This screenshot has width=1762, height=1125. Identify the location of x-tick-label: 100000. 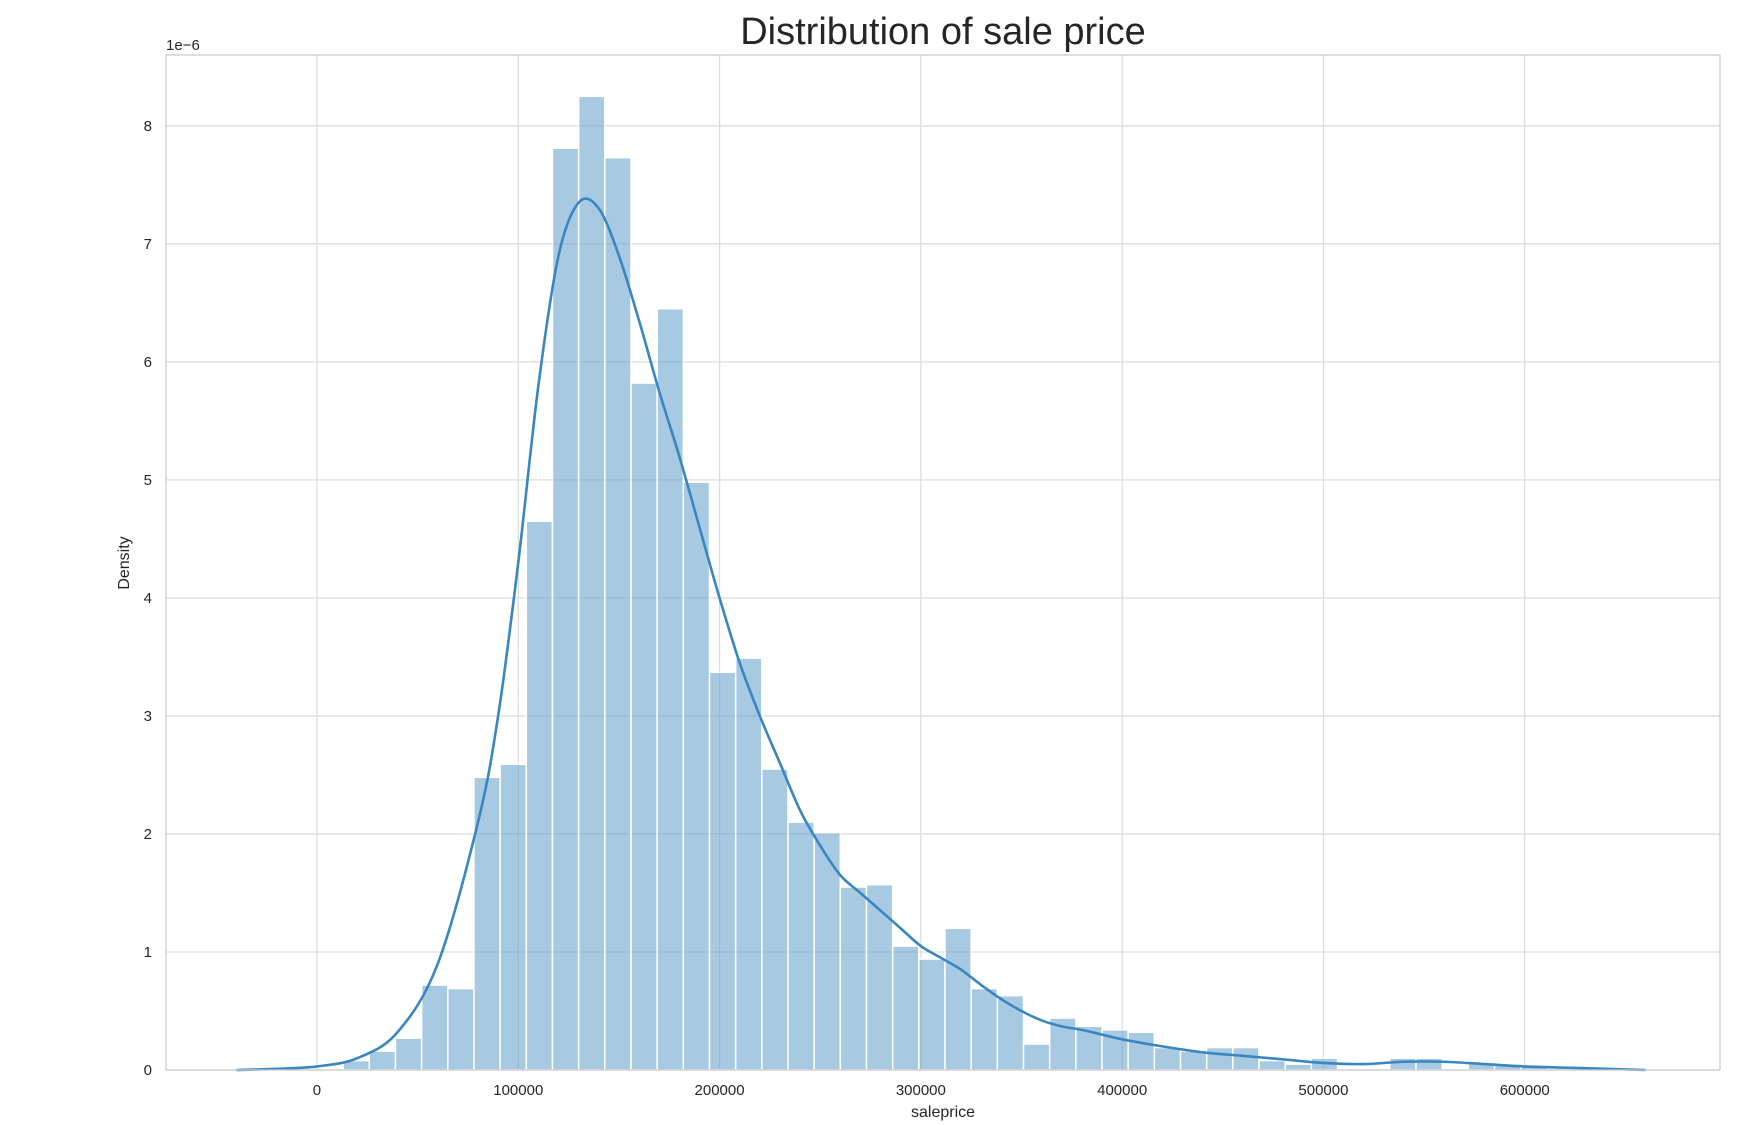
(518, 1090).